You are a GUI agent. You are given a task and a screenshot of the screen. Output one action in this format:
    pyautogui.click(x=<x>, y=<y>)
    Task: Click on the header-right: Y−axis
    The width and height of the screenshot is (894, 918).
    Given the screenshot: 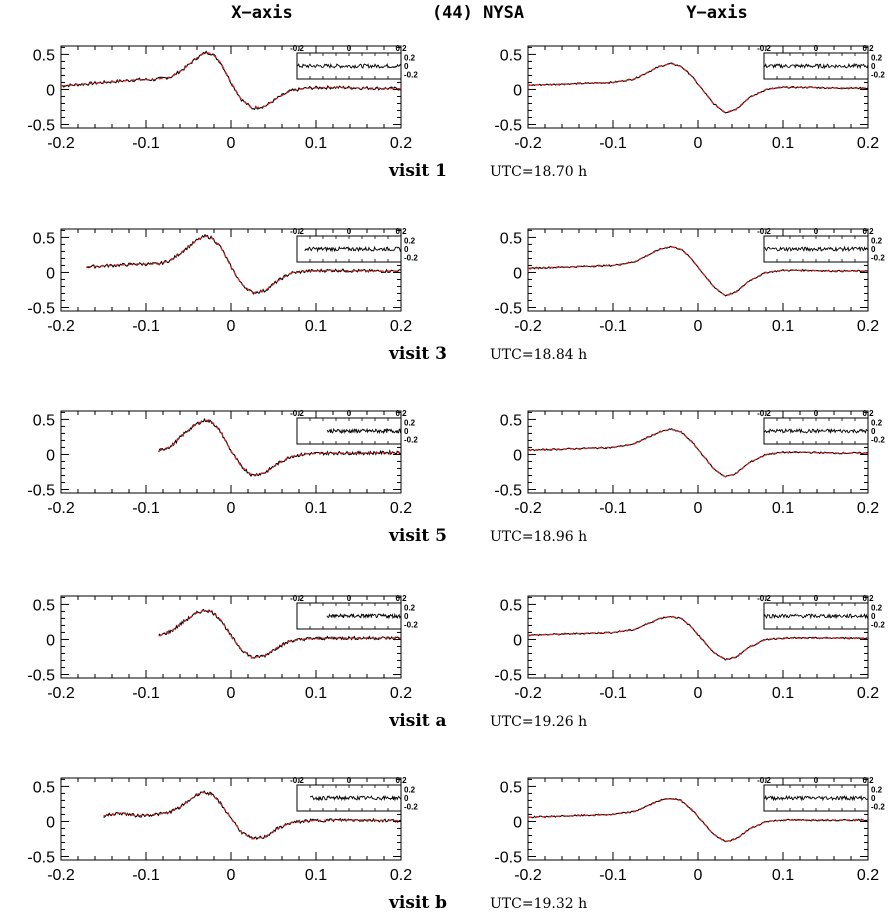 What is the action you would take?
    pyautogui.click(x=716, y=13)
    